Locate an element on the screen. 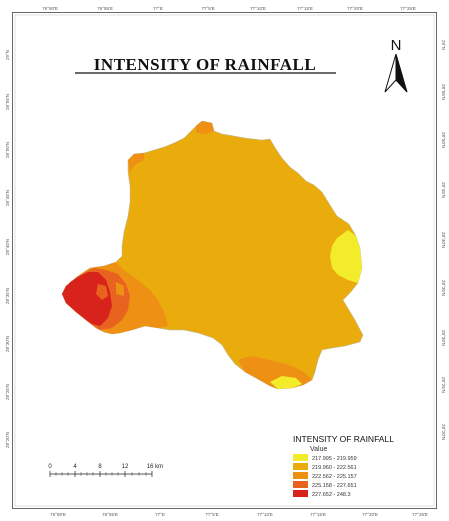 This screenshot has width=449, height=521. bottom-tick-label: 77°10'E is located at coordinates (265, 514).